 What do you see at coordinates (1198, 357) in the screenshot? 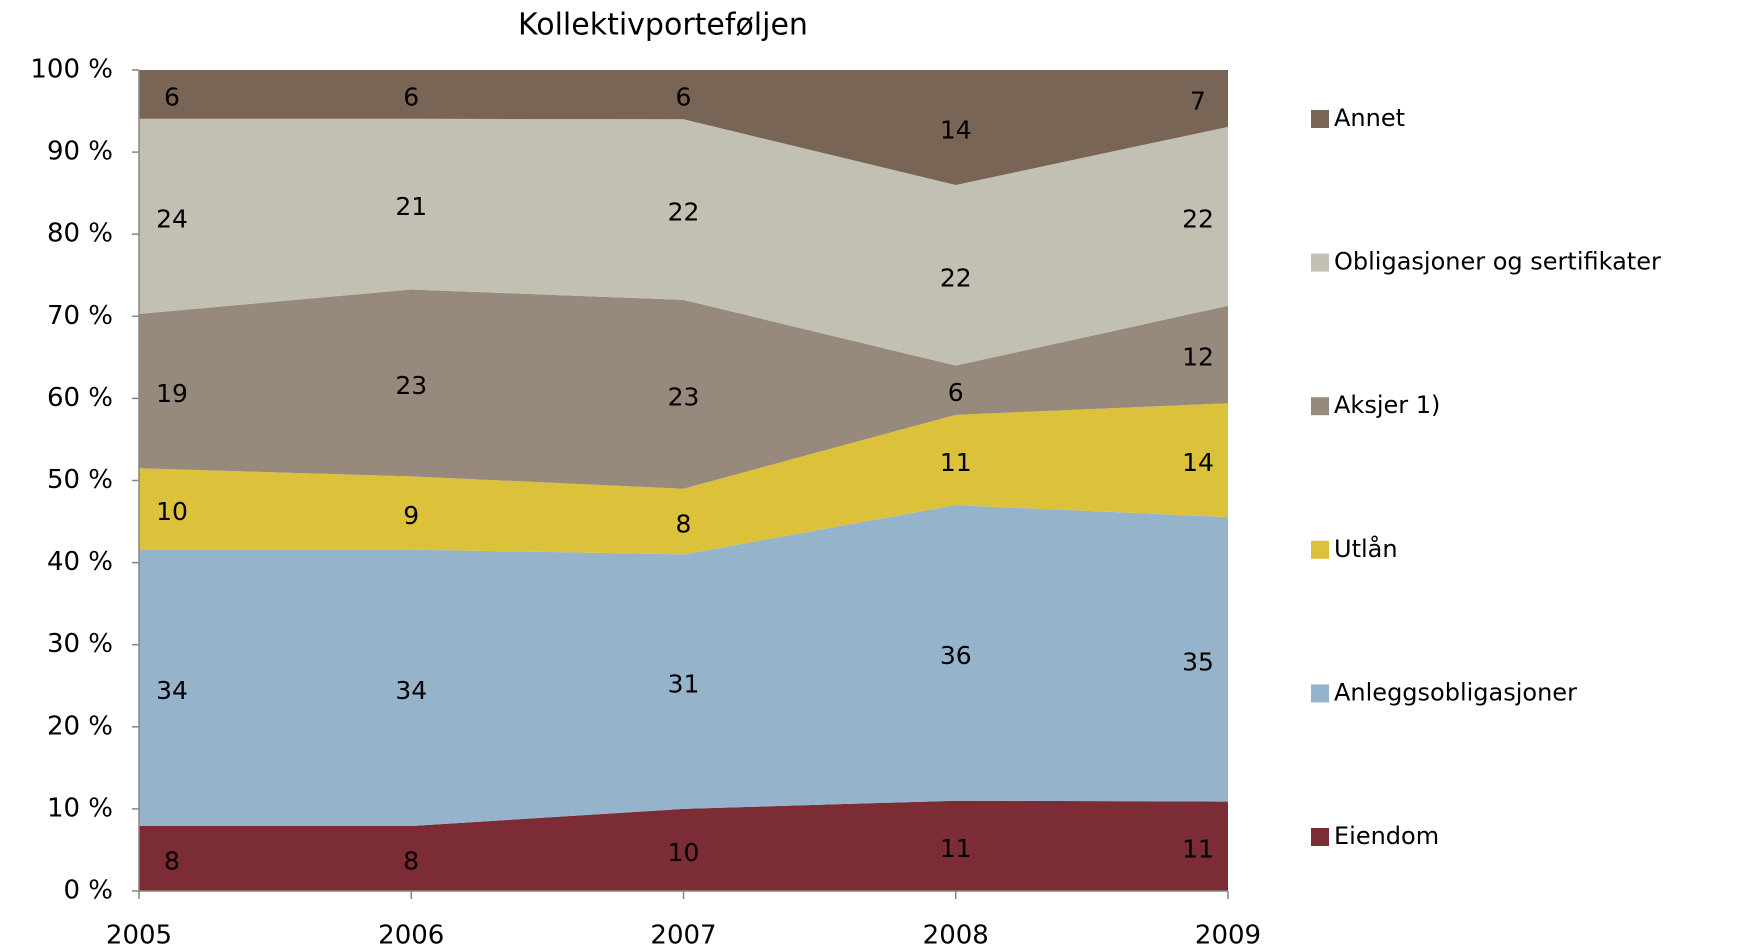
I see `data-label: 12` at bounding box center [1198, 357].